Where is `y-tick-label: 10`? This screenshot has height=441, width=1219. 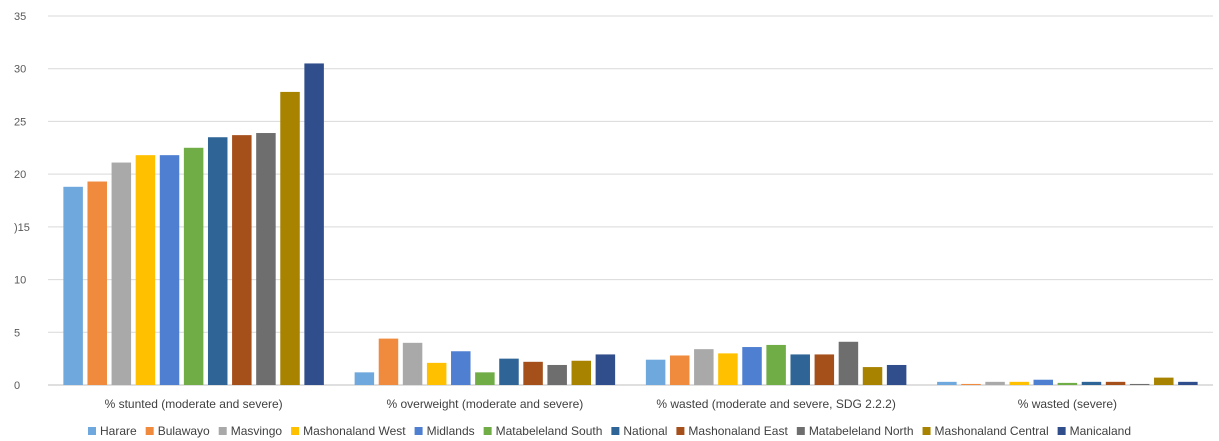 y-tick-label: 10 is located at coordinates (20, 281).